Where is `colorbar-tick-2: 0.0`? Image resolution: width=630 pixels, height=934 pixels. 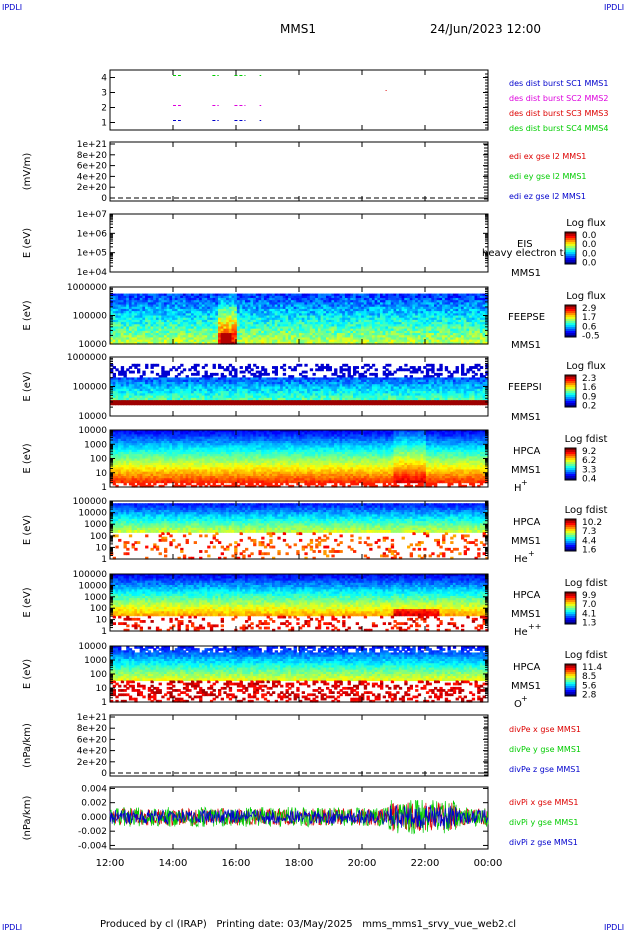
colorbar-tick-2: 0.0 is located at coordinates (589, 254).